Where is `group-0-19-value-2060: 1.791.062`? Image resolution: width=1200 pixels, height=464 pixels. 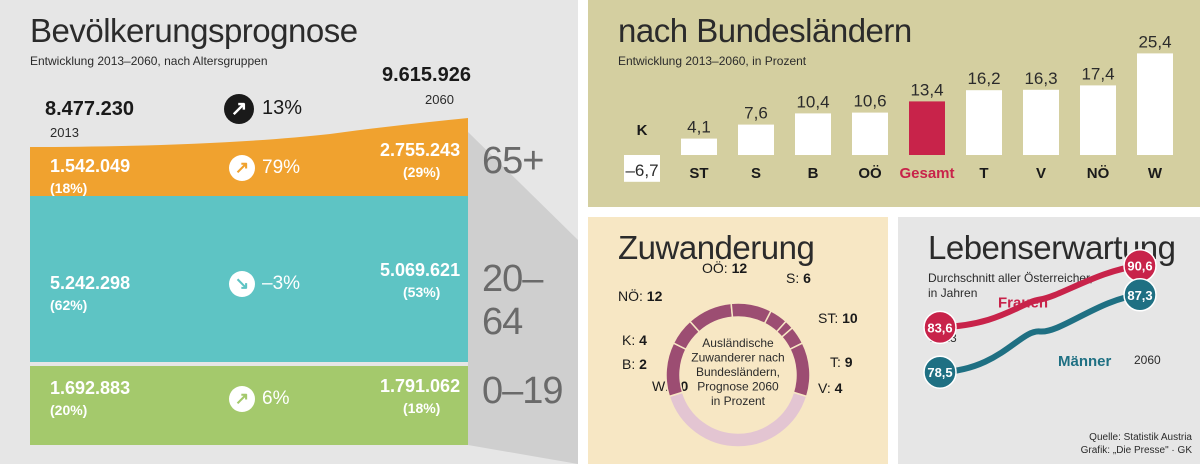 group-0-19-value-2060: 1.791.062 is located at coordinates (420, 386).